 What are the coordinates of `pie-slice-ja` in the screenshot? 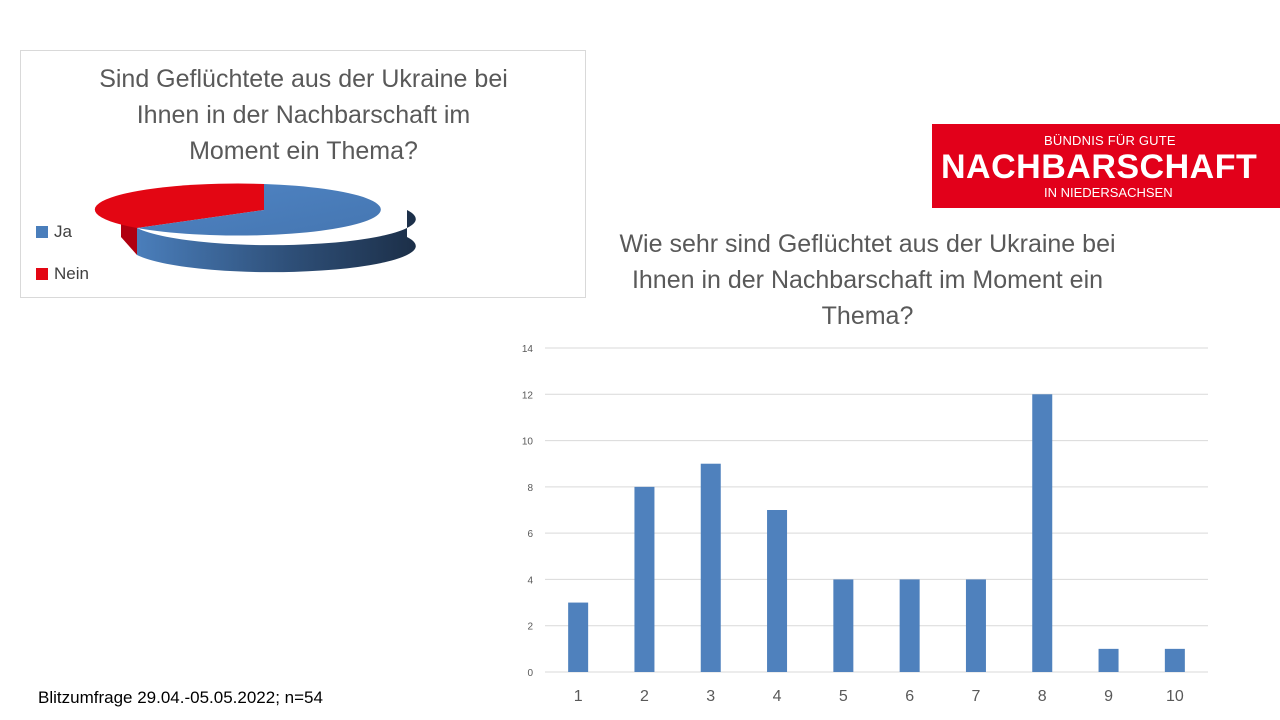 It's located at (259, 210).